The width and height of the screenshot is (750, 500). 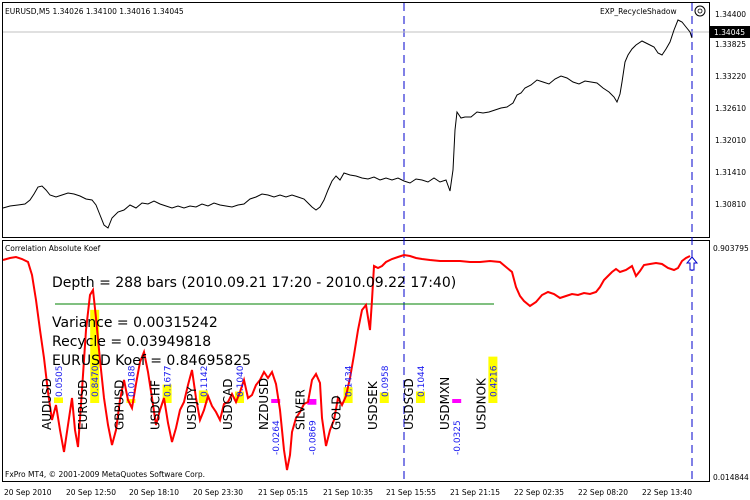 I want to click on recycle-text: Recycle = 0.03949818, so click(x=131, y=342).